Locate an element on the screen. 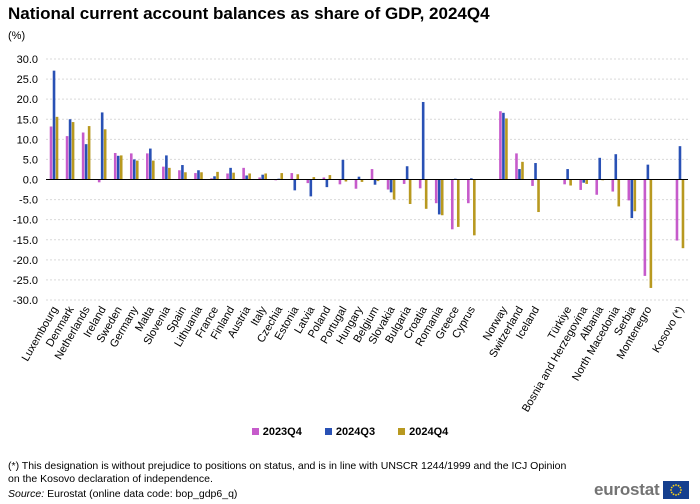 The height and width of the screenshot is (504, 700). bar-2024q4-montenegro is located at coordinates (651, 233).